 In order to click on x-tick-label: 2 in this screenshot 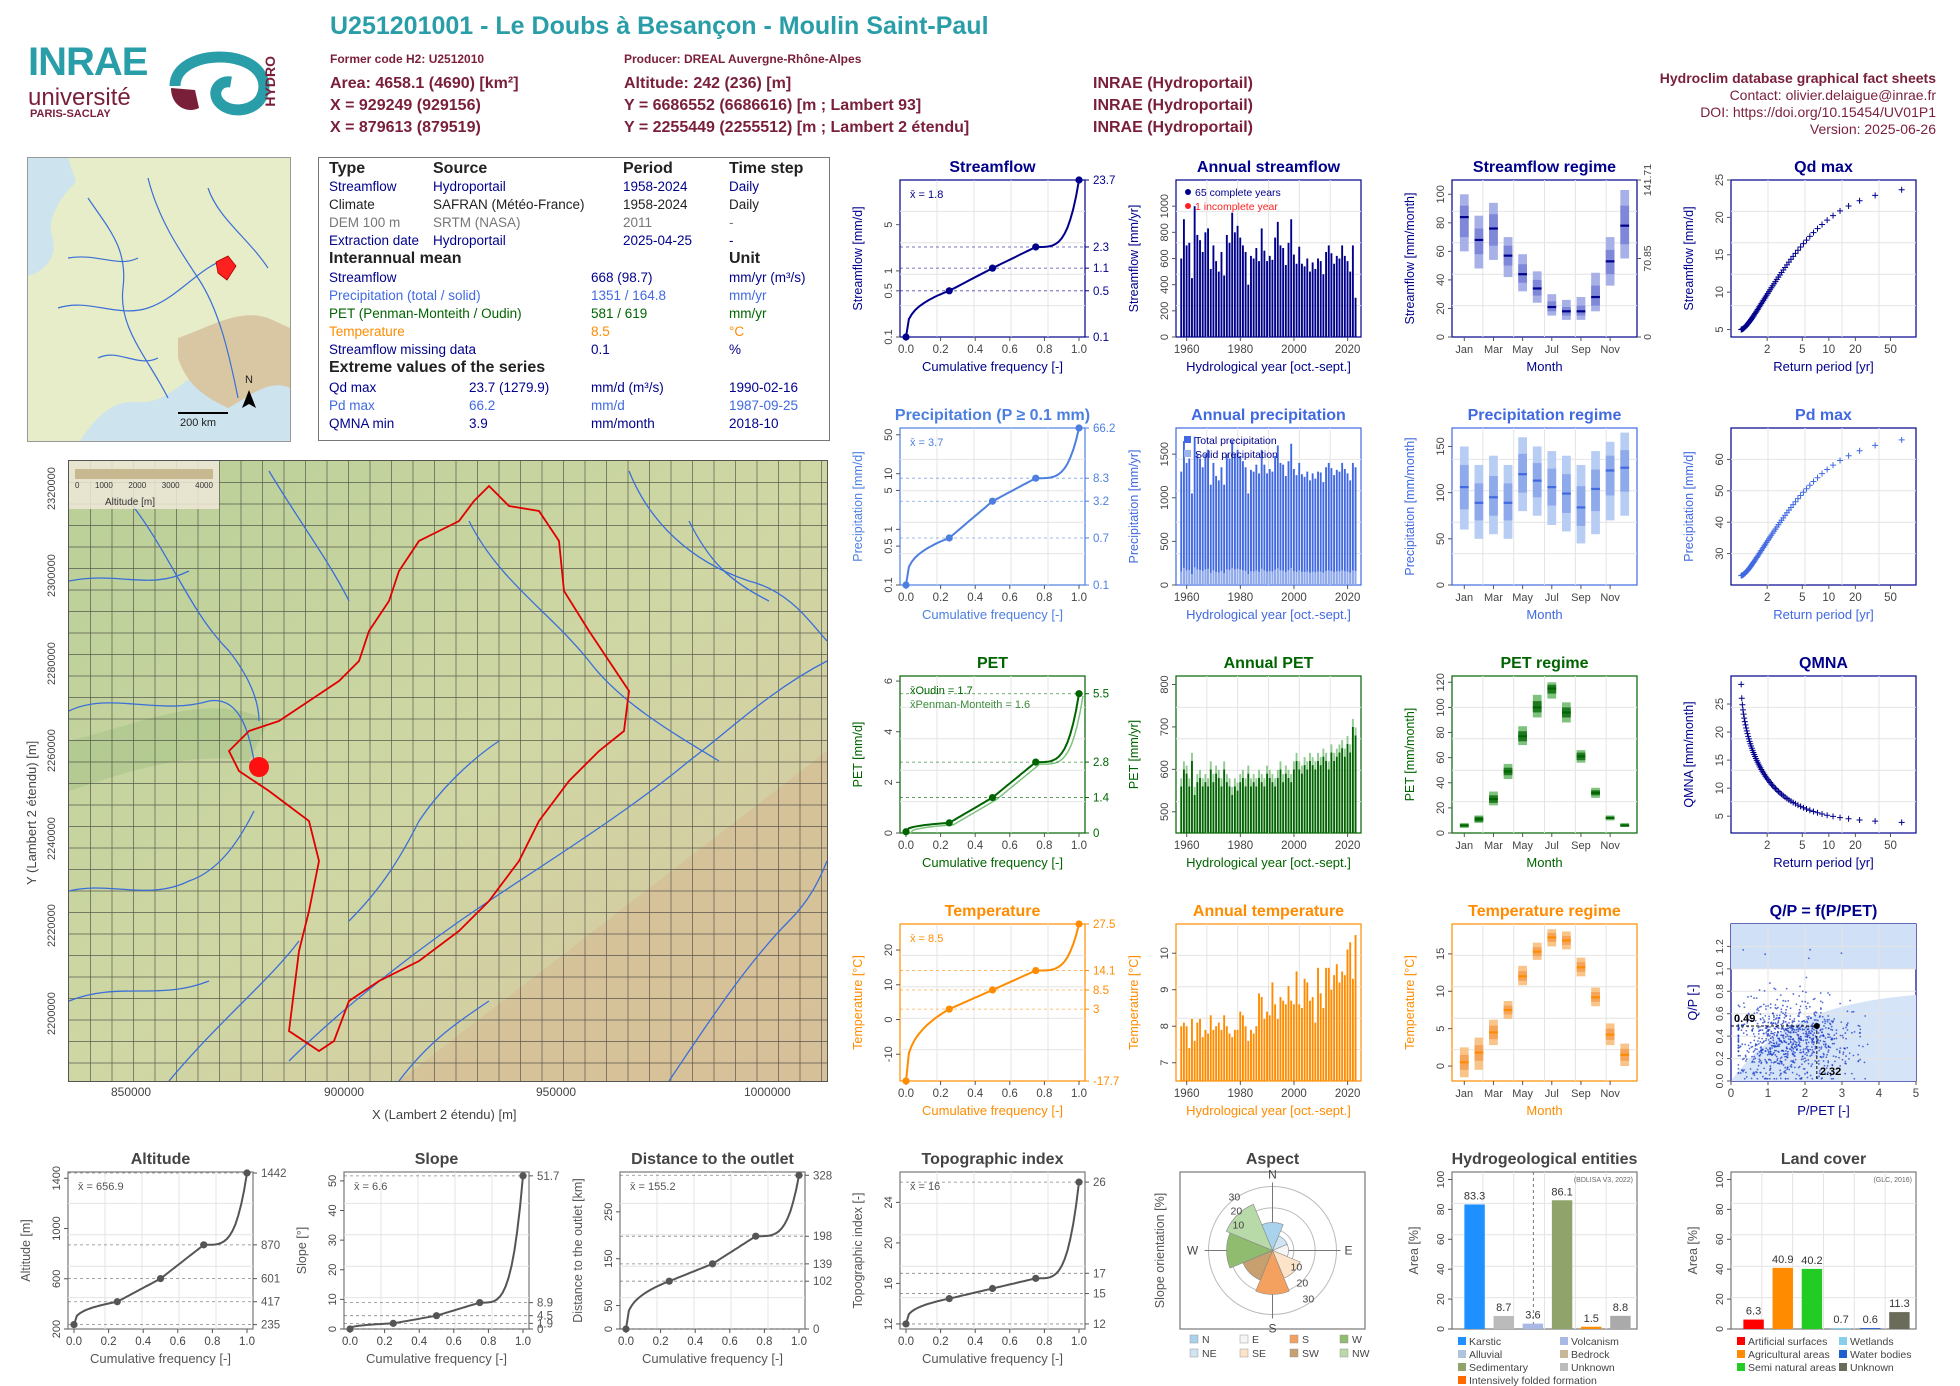, I will do `click(1767, 350)`.